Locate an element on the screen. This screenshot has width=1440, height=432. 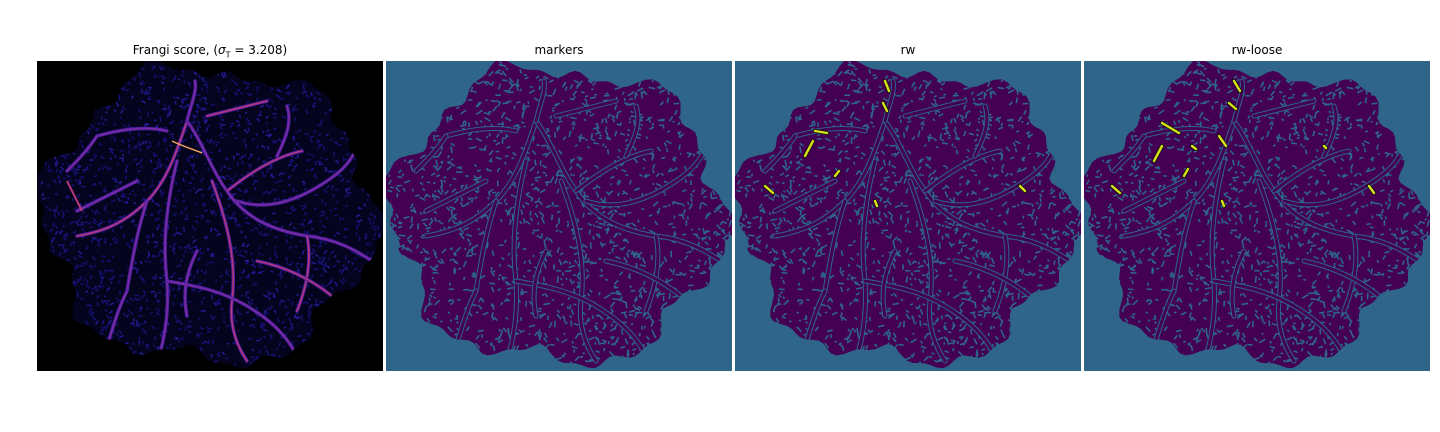
panel-title-rw-loose: rw-loose is located at coordinates (1257, 50).